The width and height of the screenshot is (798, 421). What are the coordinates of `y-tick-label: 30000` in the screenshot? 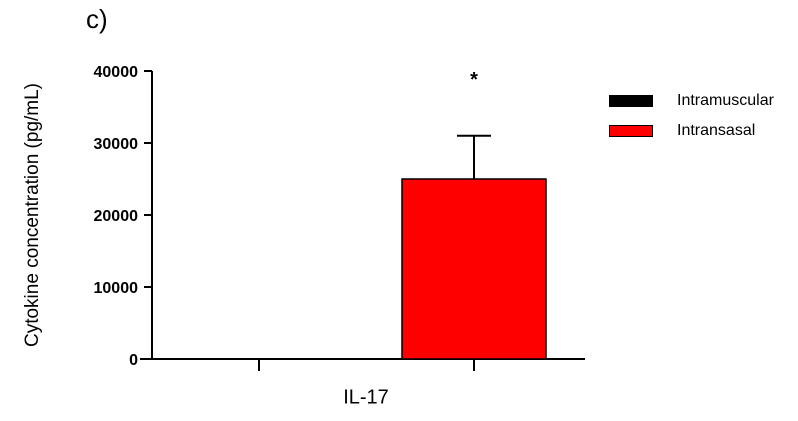 It's located at (116, 144).